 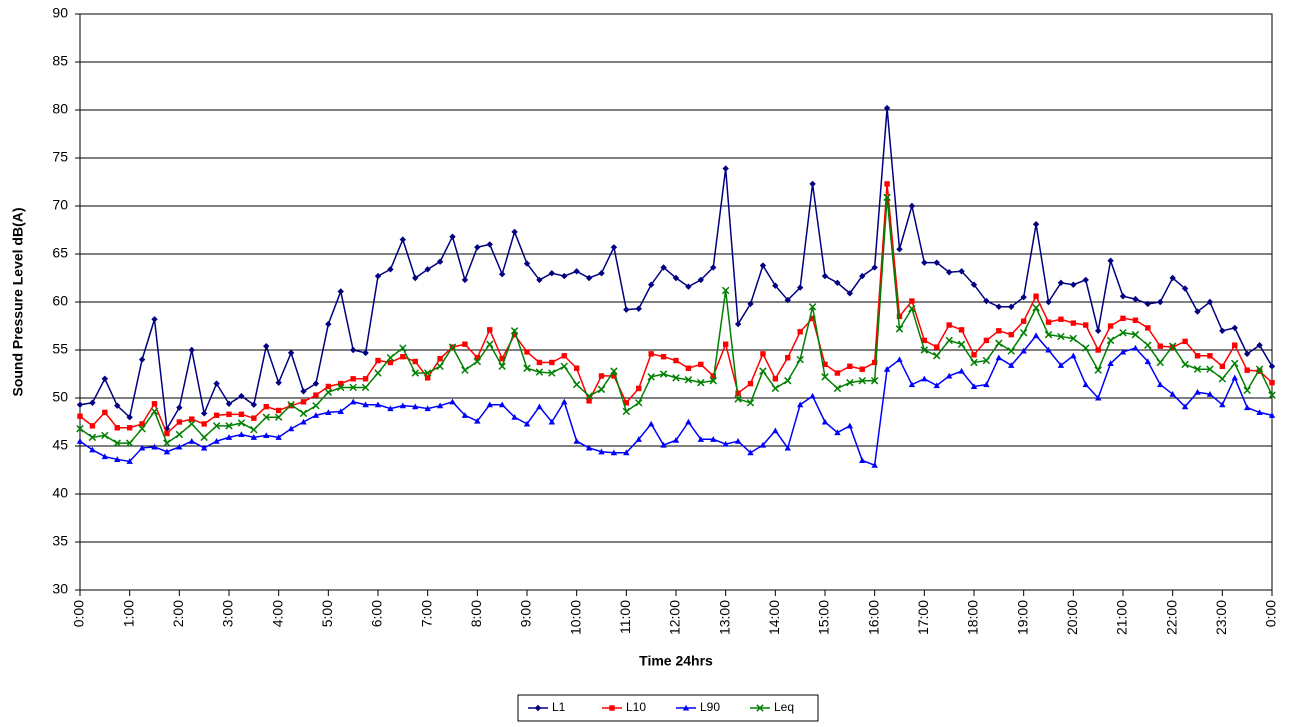 I want to click on x-tick-label: 9:00, so click(x=526, y=613).